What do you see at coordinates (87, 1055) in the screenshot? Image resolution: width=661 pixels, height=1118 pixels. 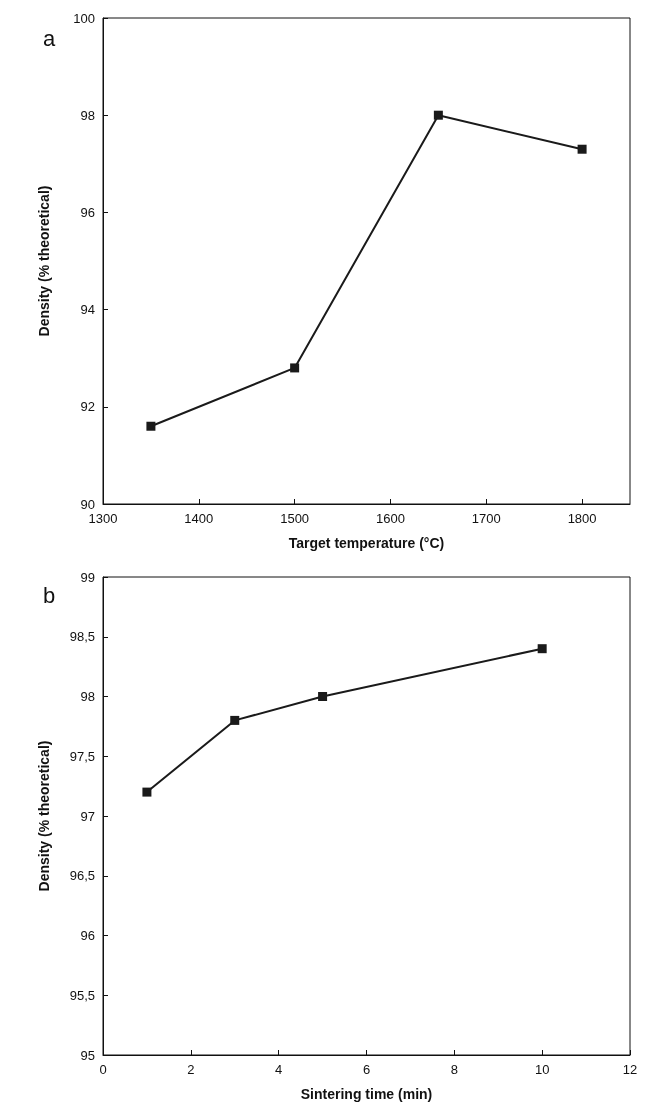 I see `y-tick-label: 95` at bounding box center [87, 1055].